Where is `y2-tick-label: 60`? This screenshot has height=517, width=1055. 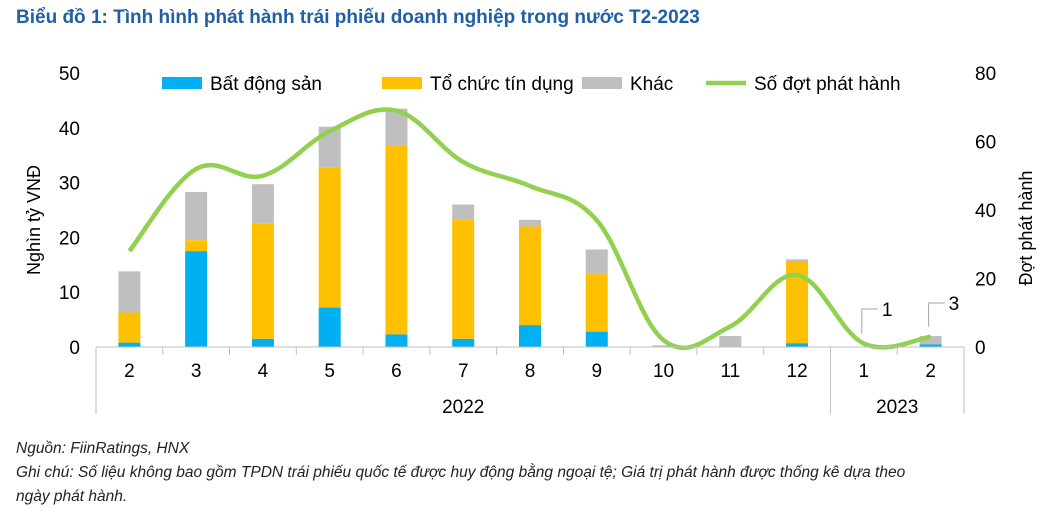
y2-tick-label: 60 is located at coordinates (985, 143).